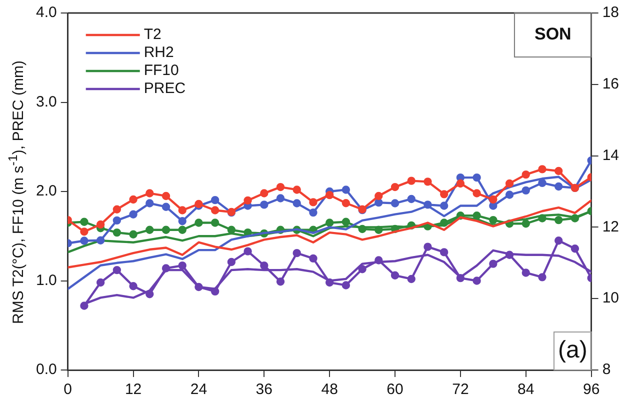  Describe the element at coordinates (611, 227) in the screenshot. I see `y2-tick-label: 12` at that location.